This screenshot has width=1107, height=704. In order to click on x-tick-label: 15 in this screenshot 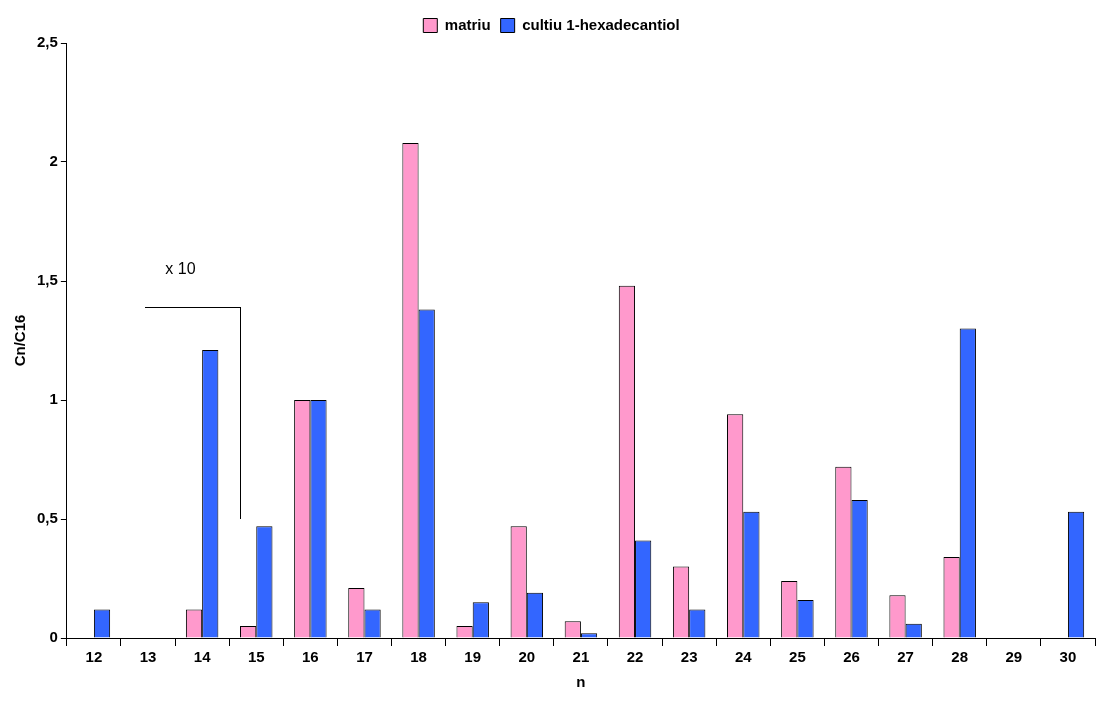, I will do `click(256, 657)`.